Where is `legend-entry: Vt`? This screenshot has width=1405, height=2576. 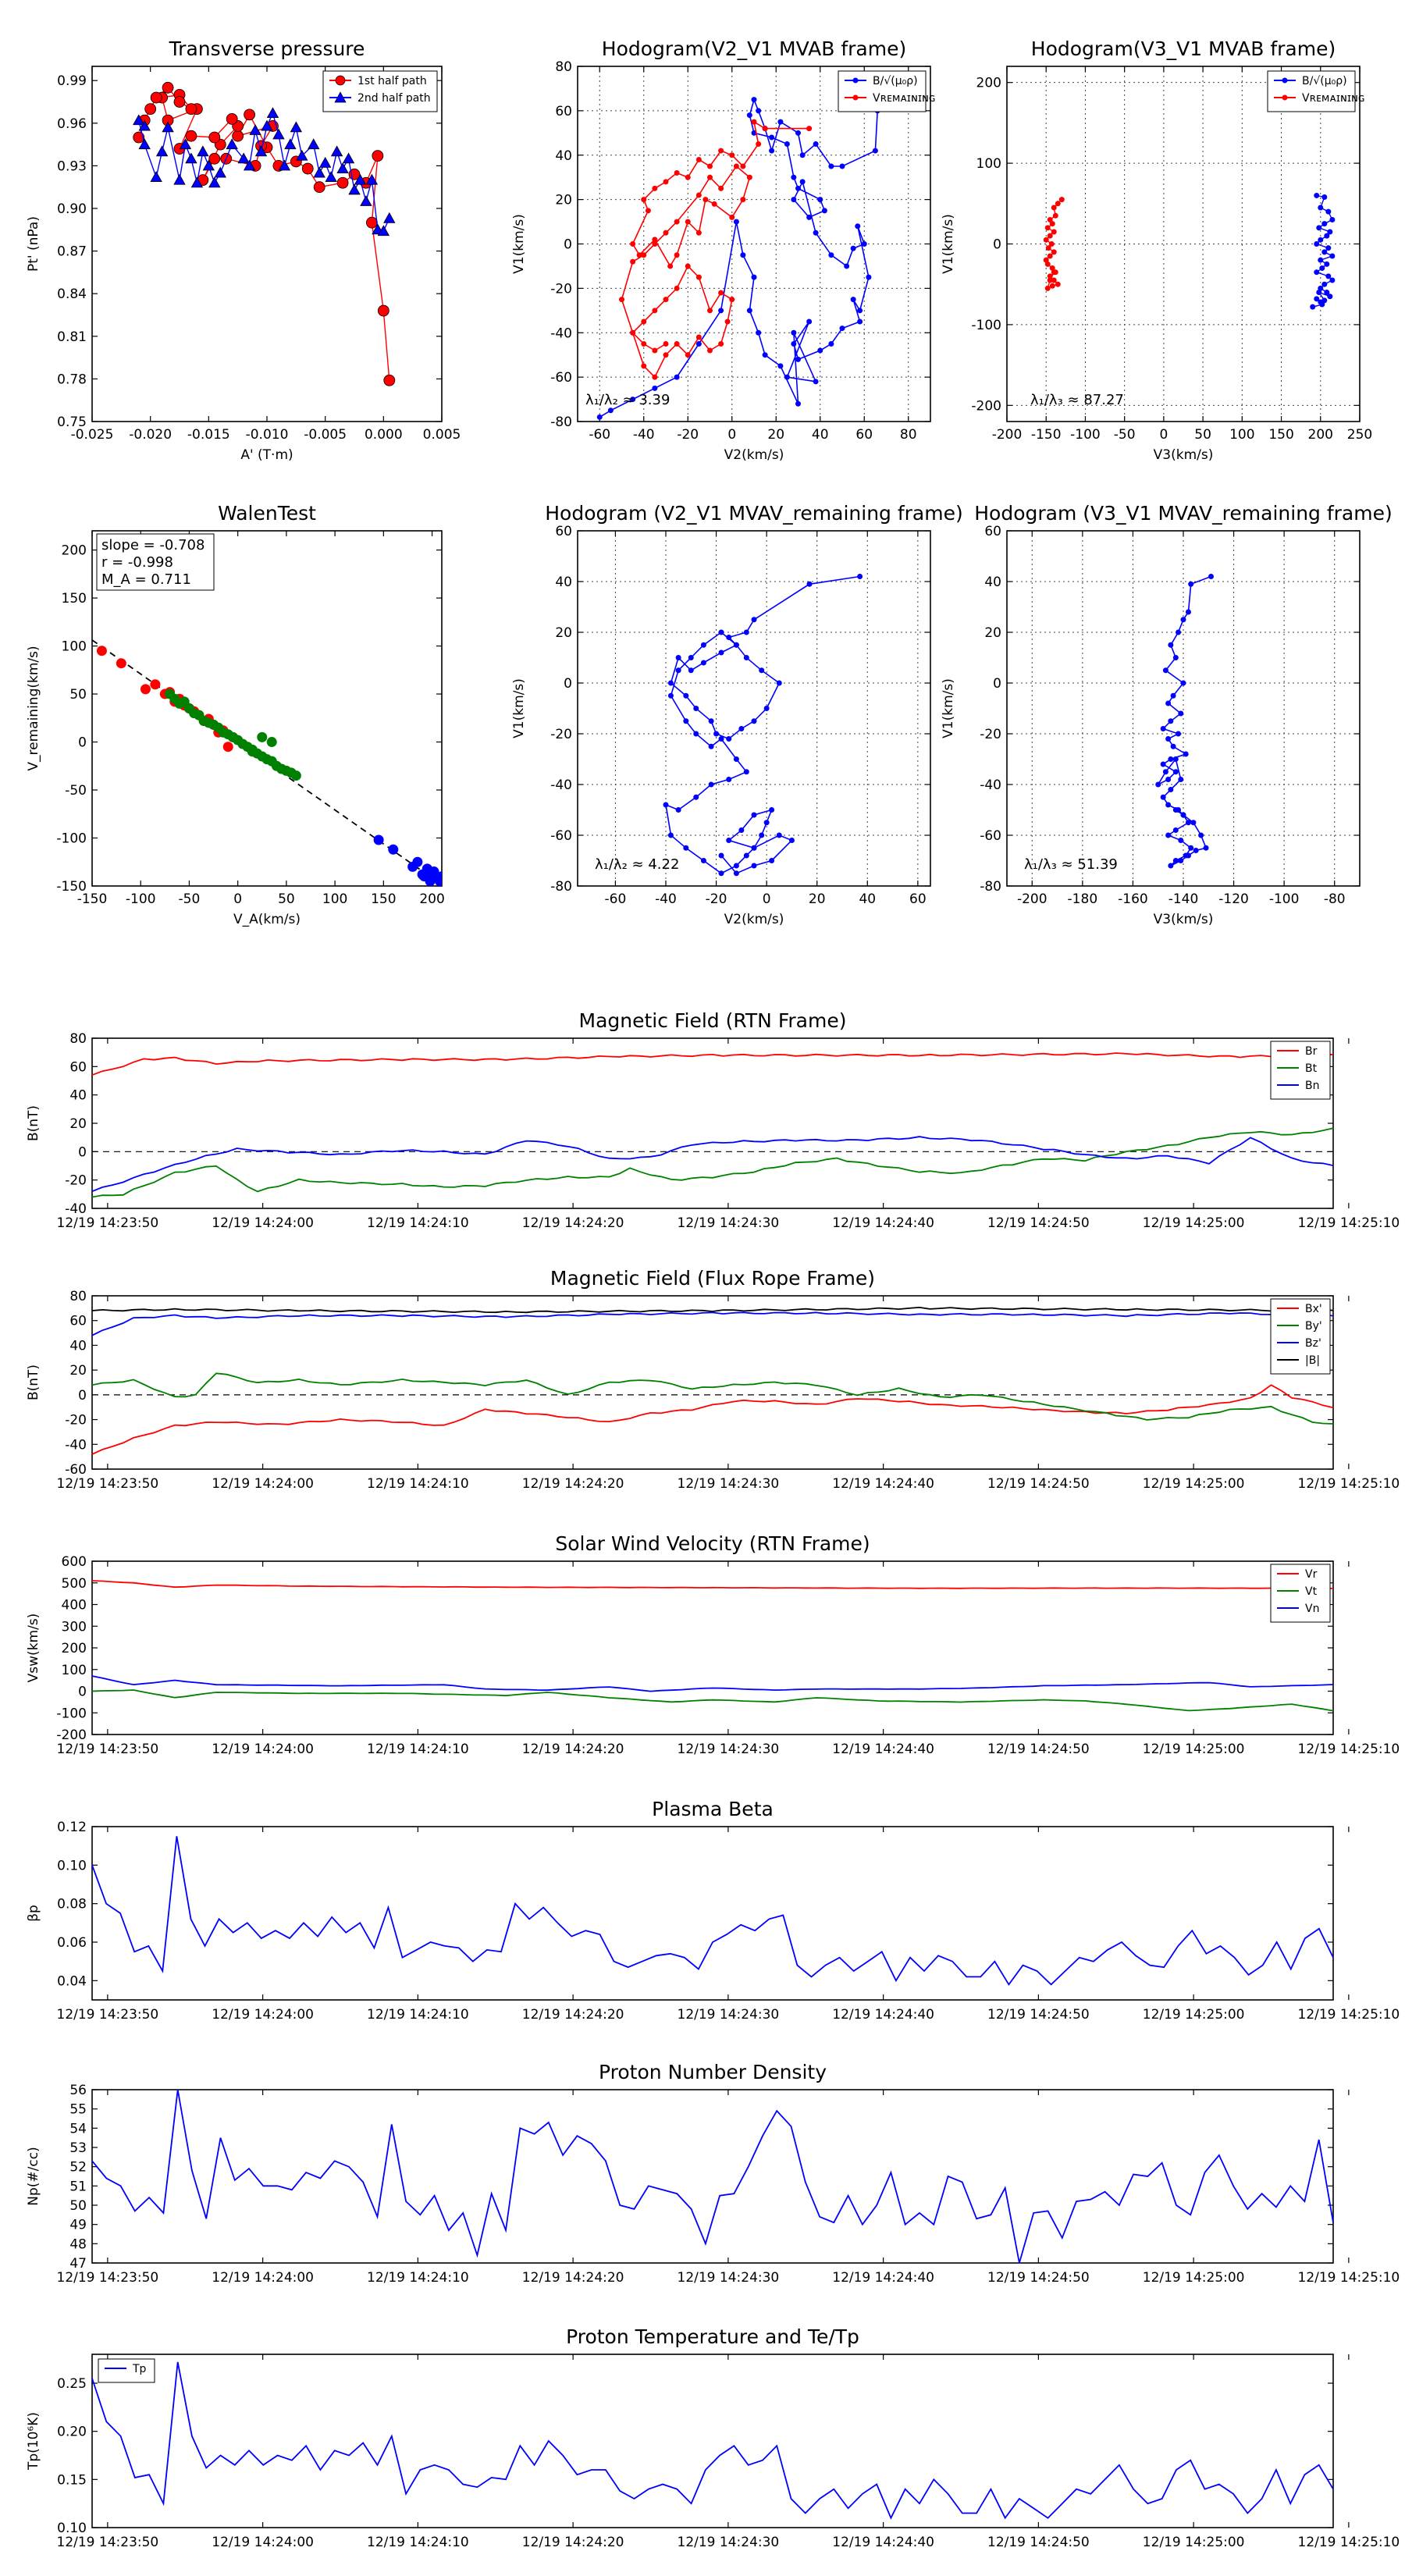
legend-entry: Vt is located at coordinates (1311, 1591).